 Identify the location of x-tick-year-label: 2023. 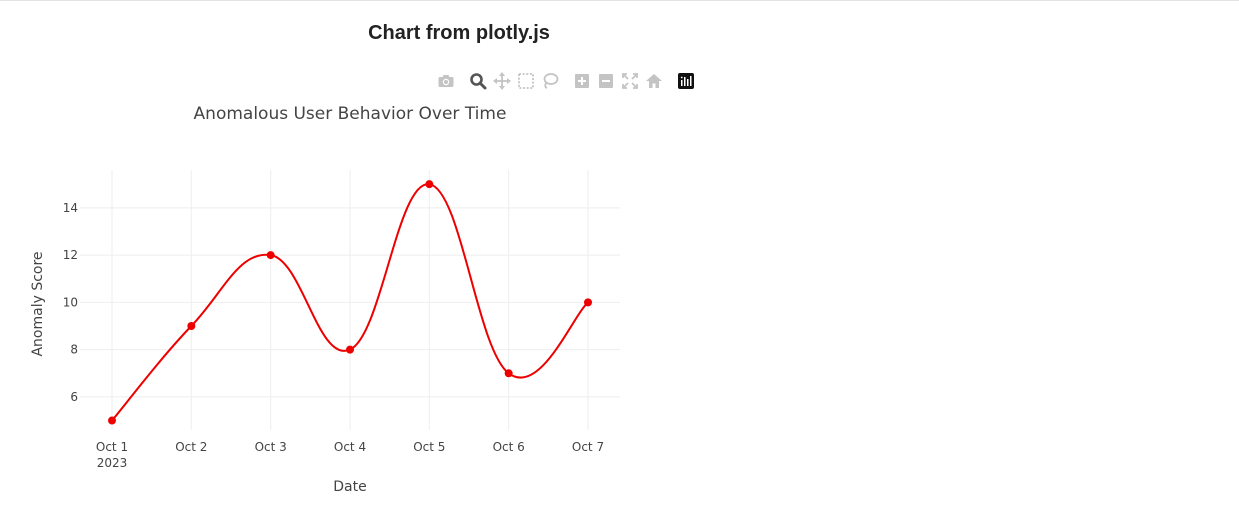
(112, 463).